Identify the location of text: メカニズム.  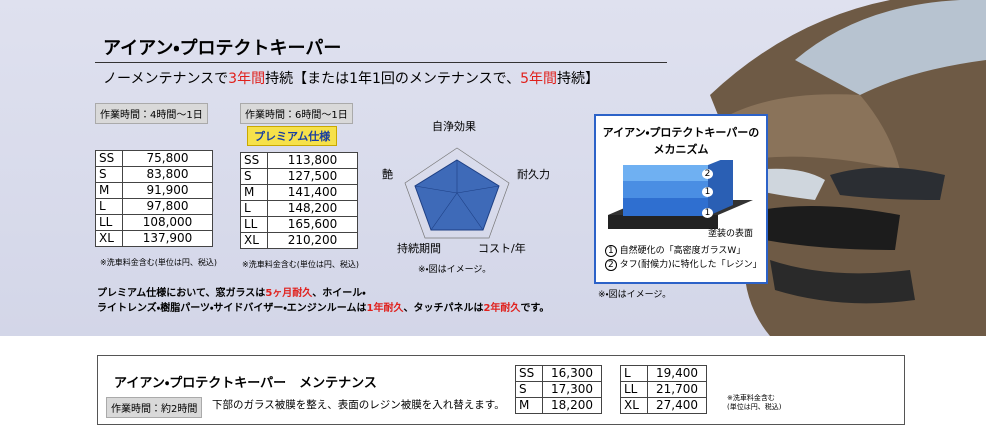
(681, 149).